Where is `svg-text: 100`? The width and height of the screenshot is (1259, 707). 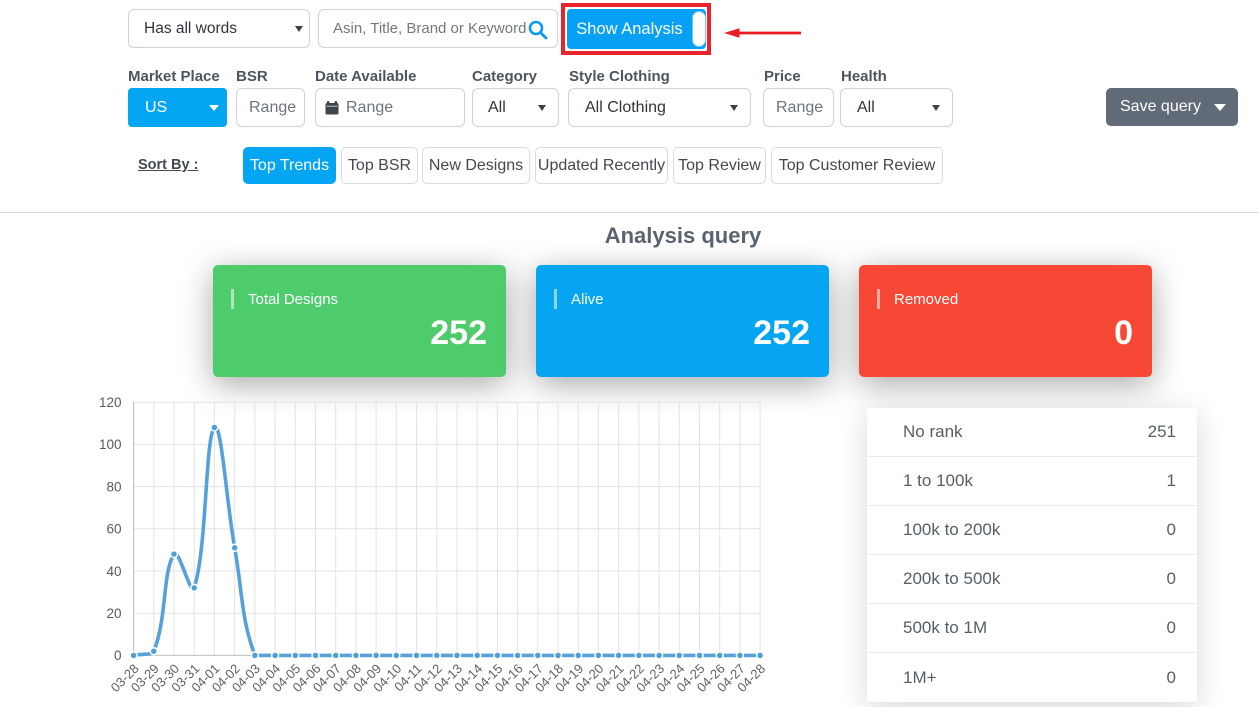
svg-text: 100 is located at coordinates (110, 444).